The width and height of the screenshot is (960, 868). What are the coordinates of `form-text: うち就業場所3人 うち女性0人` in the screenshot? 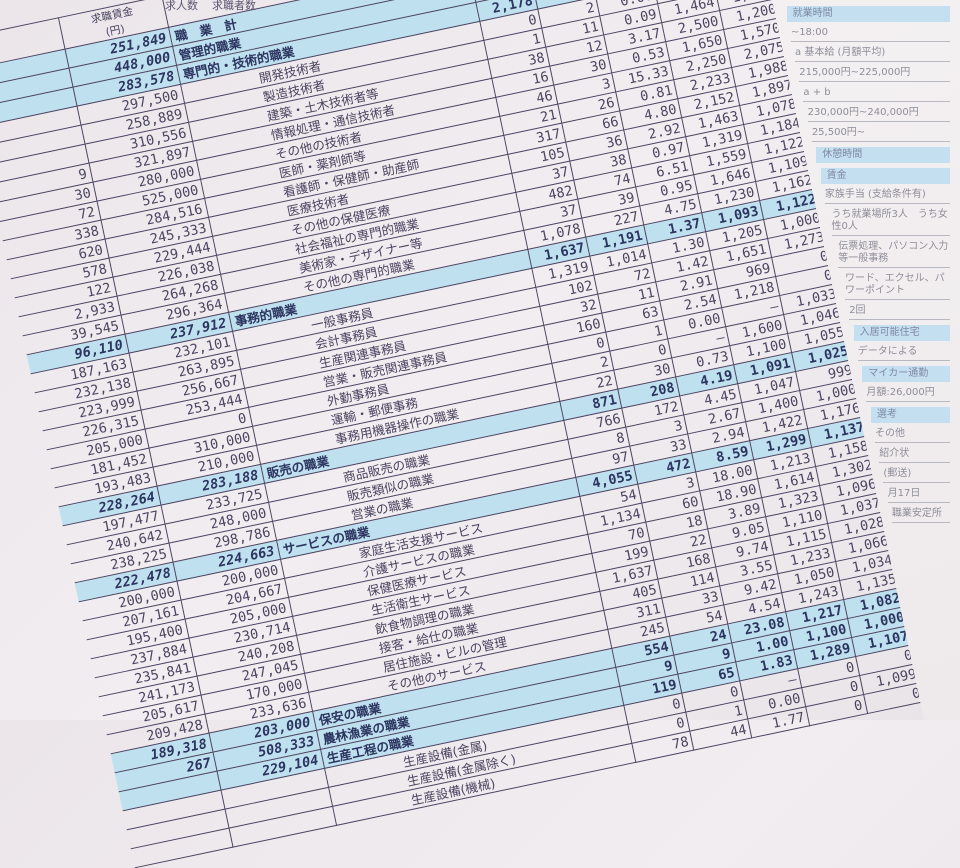 It's located at (890, 222).